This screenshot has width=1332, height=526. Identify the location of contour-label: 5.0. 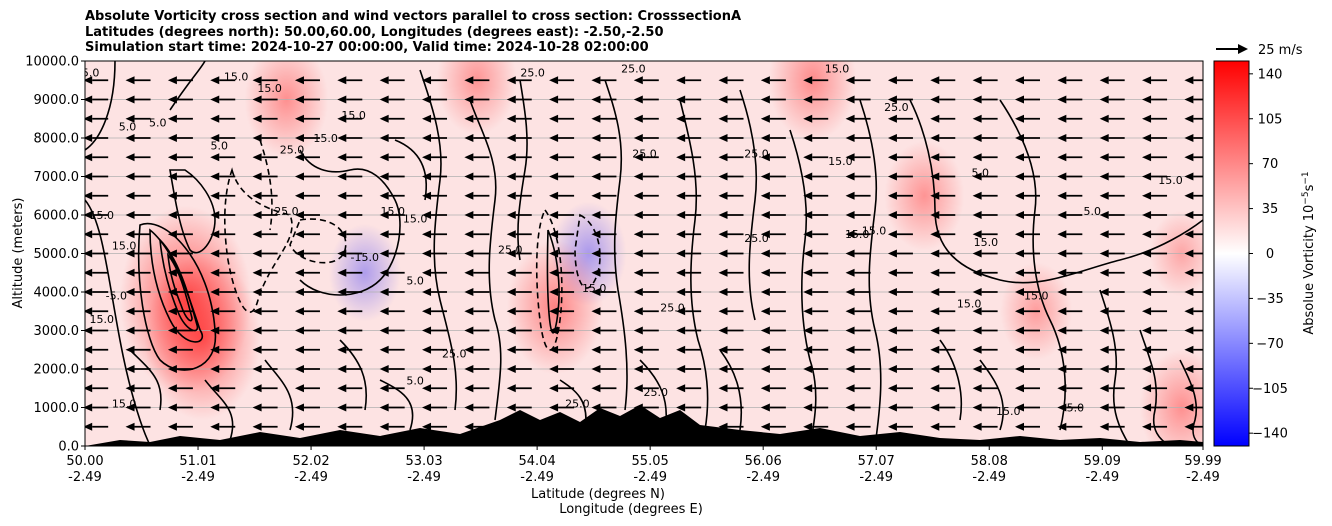
(415, 280).